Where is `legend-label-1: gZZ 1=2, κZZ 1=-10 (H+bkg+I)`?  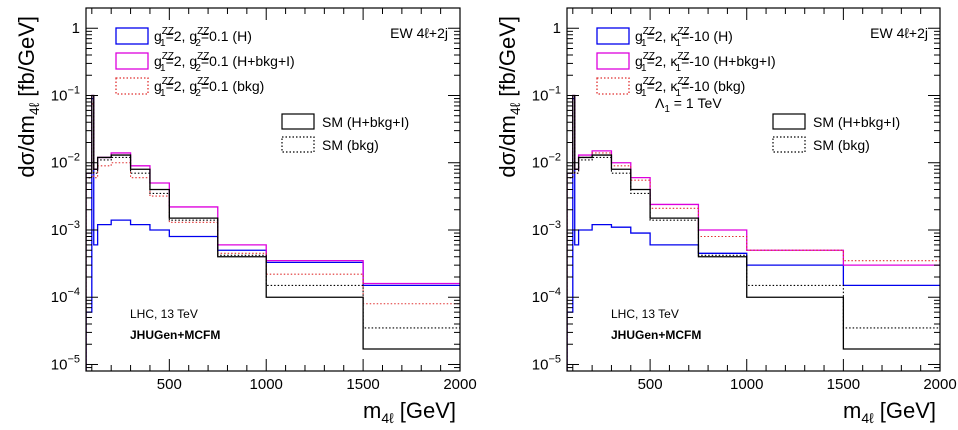
legend-label-1: gZZ 1=2, κZZ 1=-10 (H+bkg+I) is located at coordinates (705, 62).